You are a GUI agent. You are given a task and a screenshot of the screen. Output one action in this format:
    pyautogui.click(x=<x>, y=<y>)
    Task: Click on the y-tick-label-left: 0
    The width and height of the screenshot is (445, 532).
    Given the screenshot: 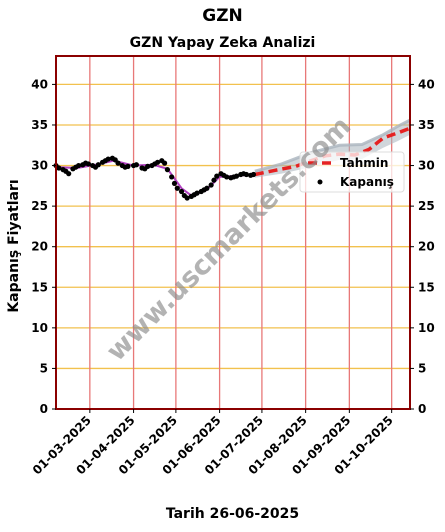 What is the action you would take?
    pyautogui.click(x=44, y=409)
    